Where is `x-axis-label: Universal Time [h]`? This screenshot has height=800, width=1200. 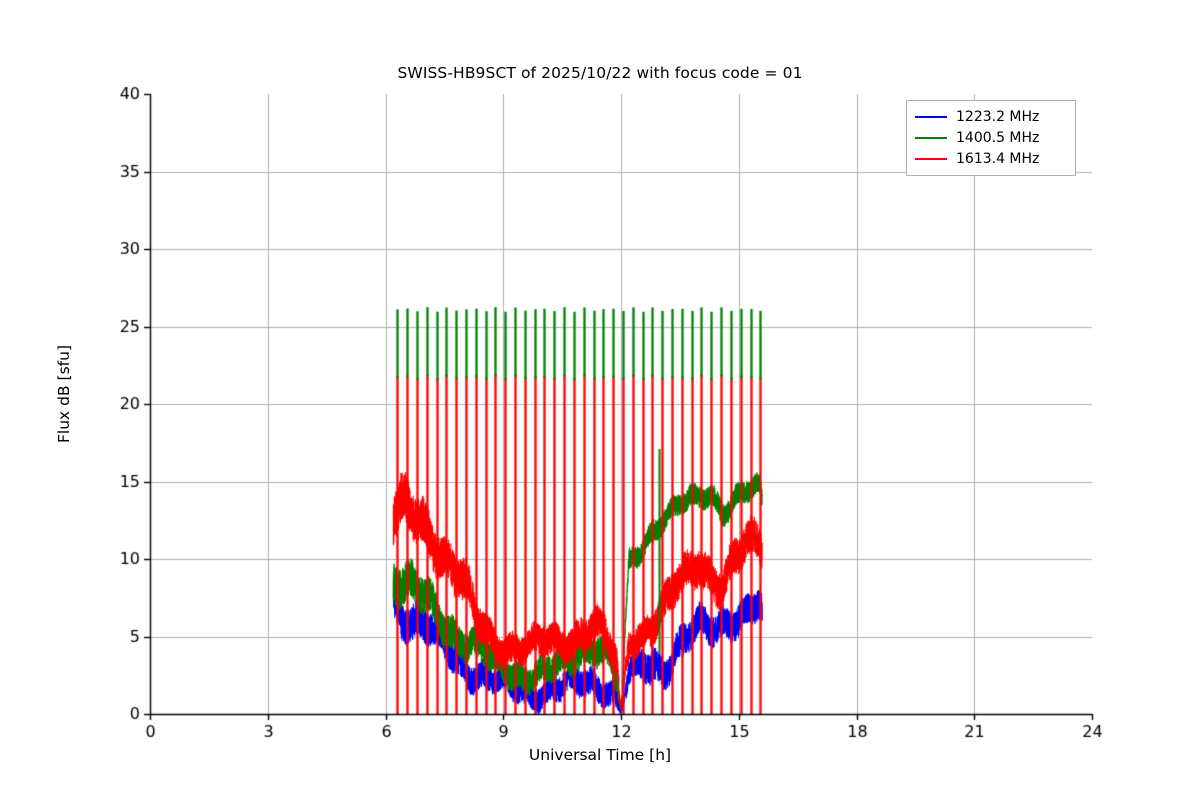 x-axis-label: Universal Time [h] is located at coordinates (600, 755).